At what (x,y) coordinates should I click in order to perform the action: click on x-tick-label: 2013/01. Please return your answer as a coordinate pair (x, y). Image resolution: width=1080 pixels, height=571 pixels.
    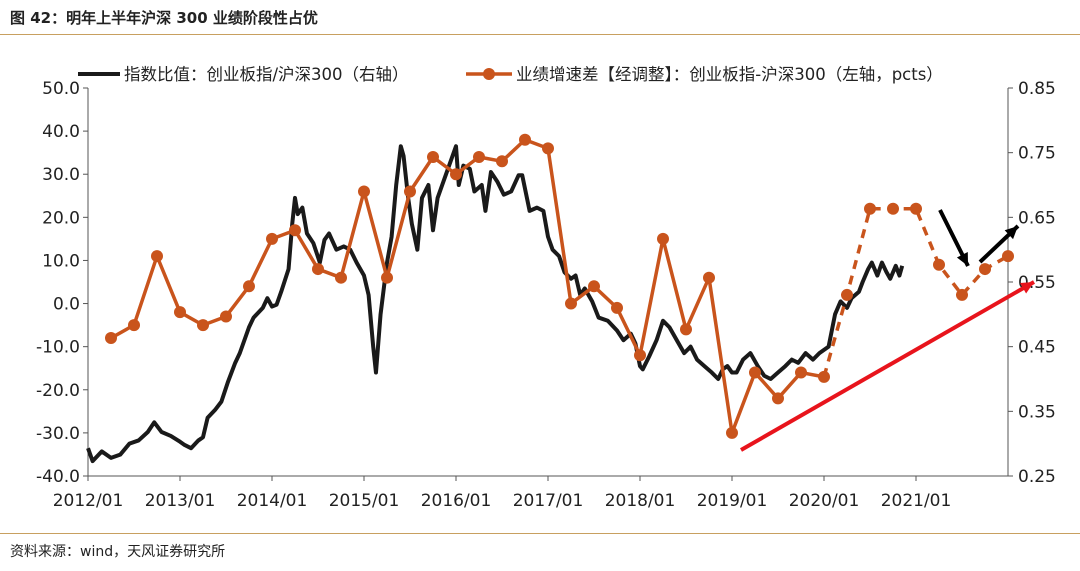
    Looking at the image, I should click on (180, 501).